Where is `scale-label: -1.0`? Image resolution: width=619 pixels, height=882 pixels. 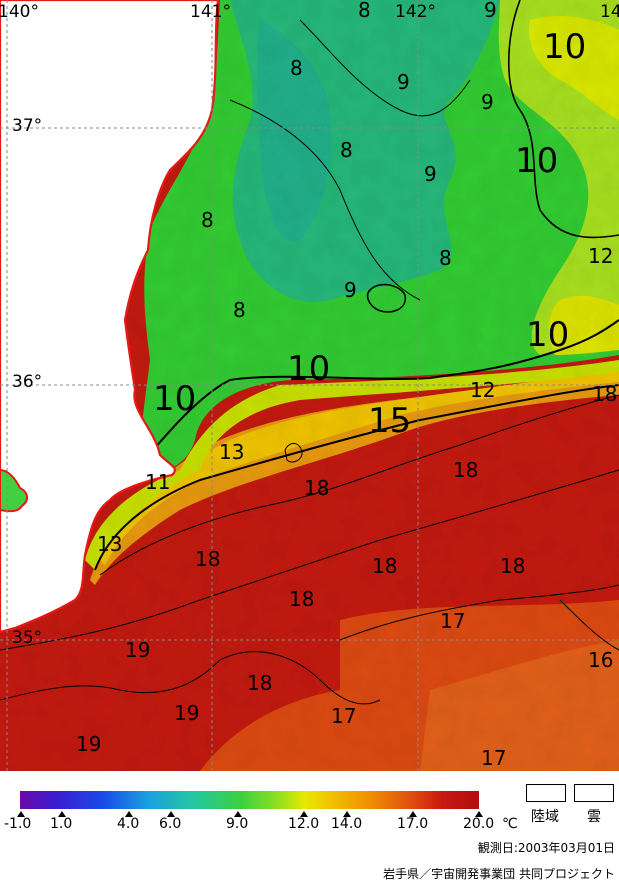
scale-label: -1.0 is located at coordinates (18, 824).